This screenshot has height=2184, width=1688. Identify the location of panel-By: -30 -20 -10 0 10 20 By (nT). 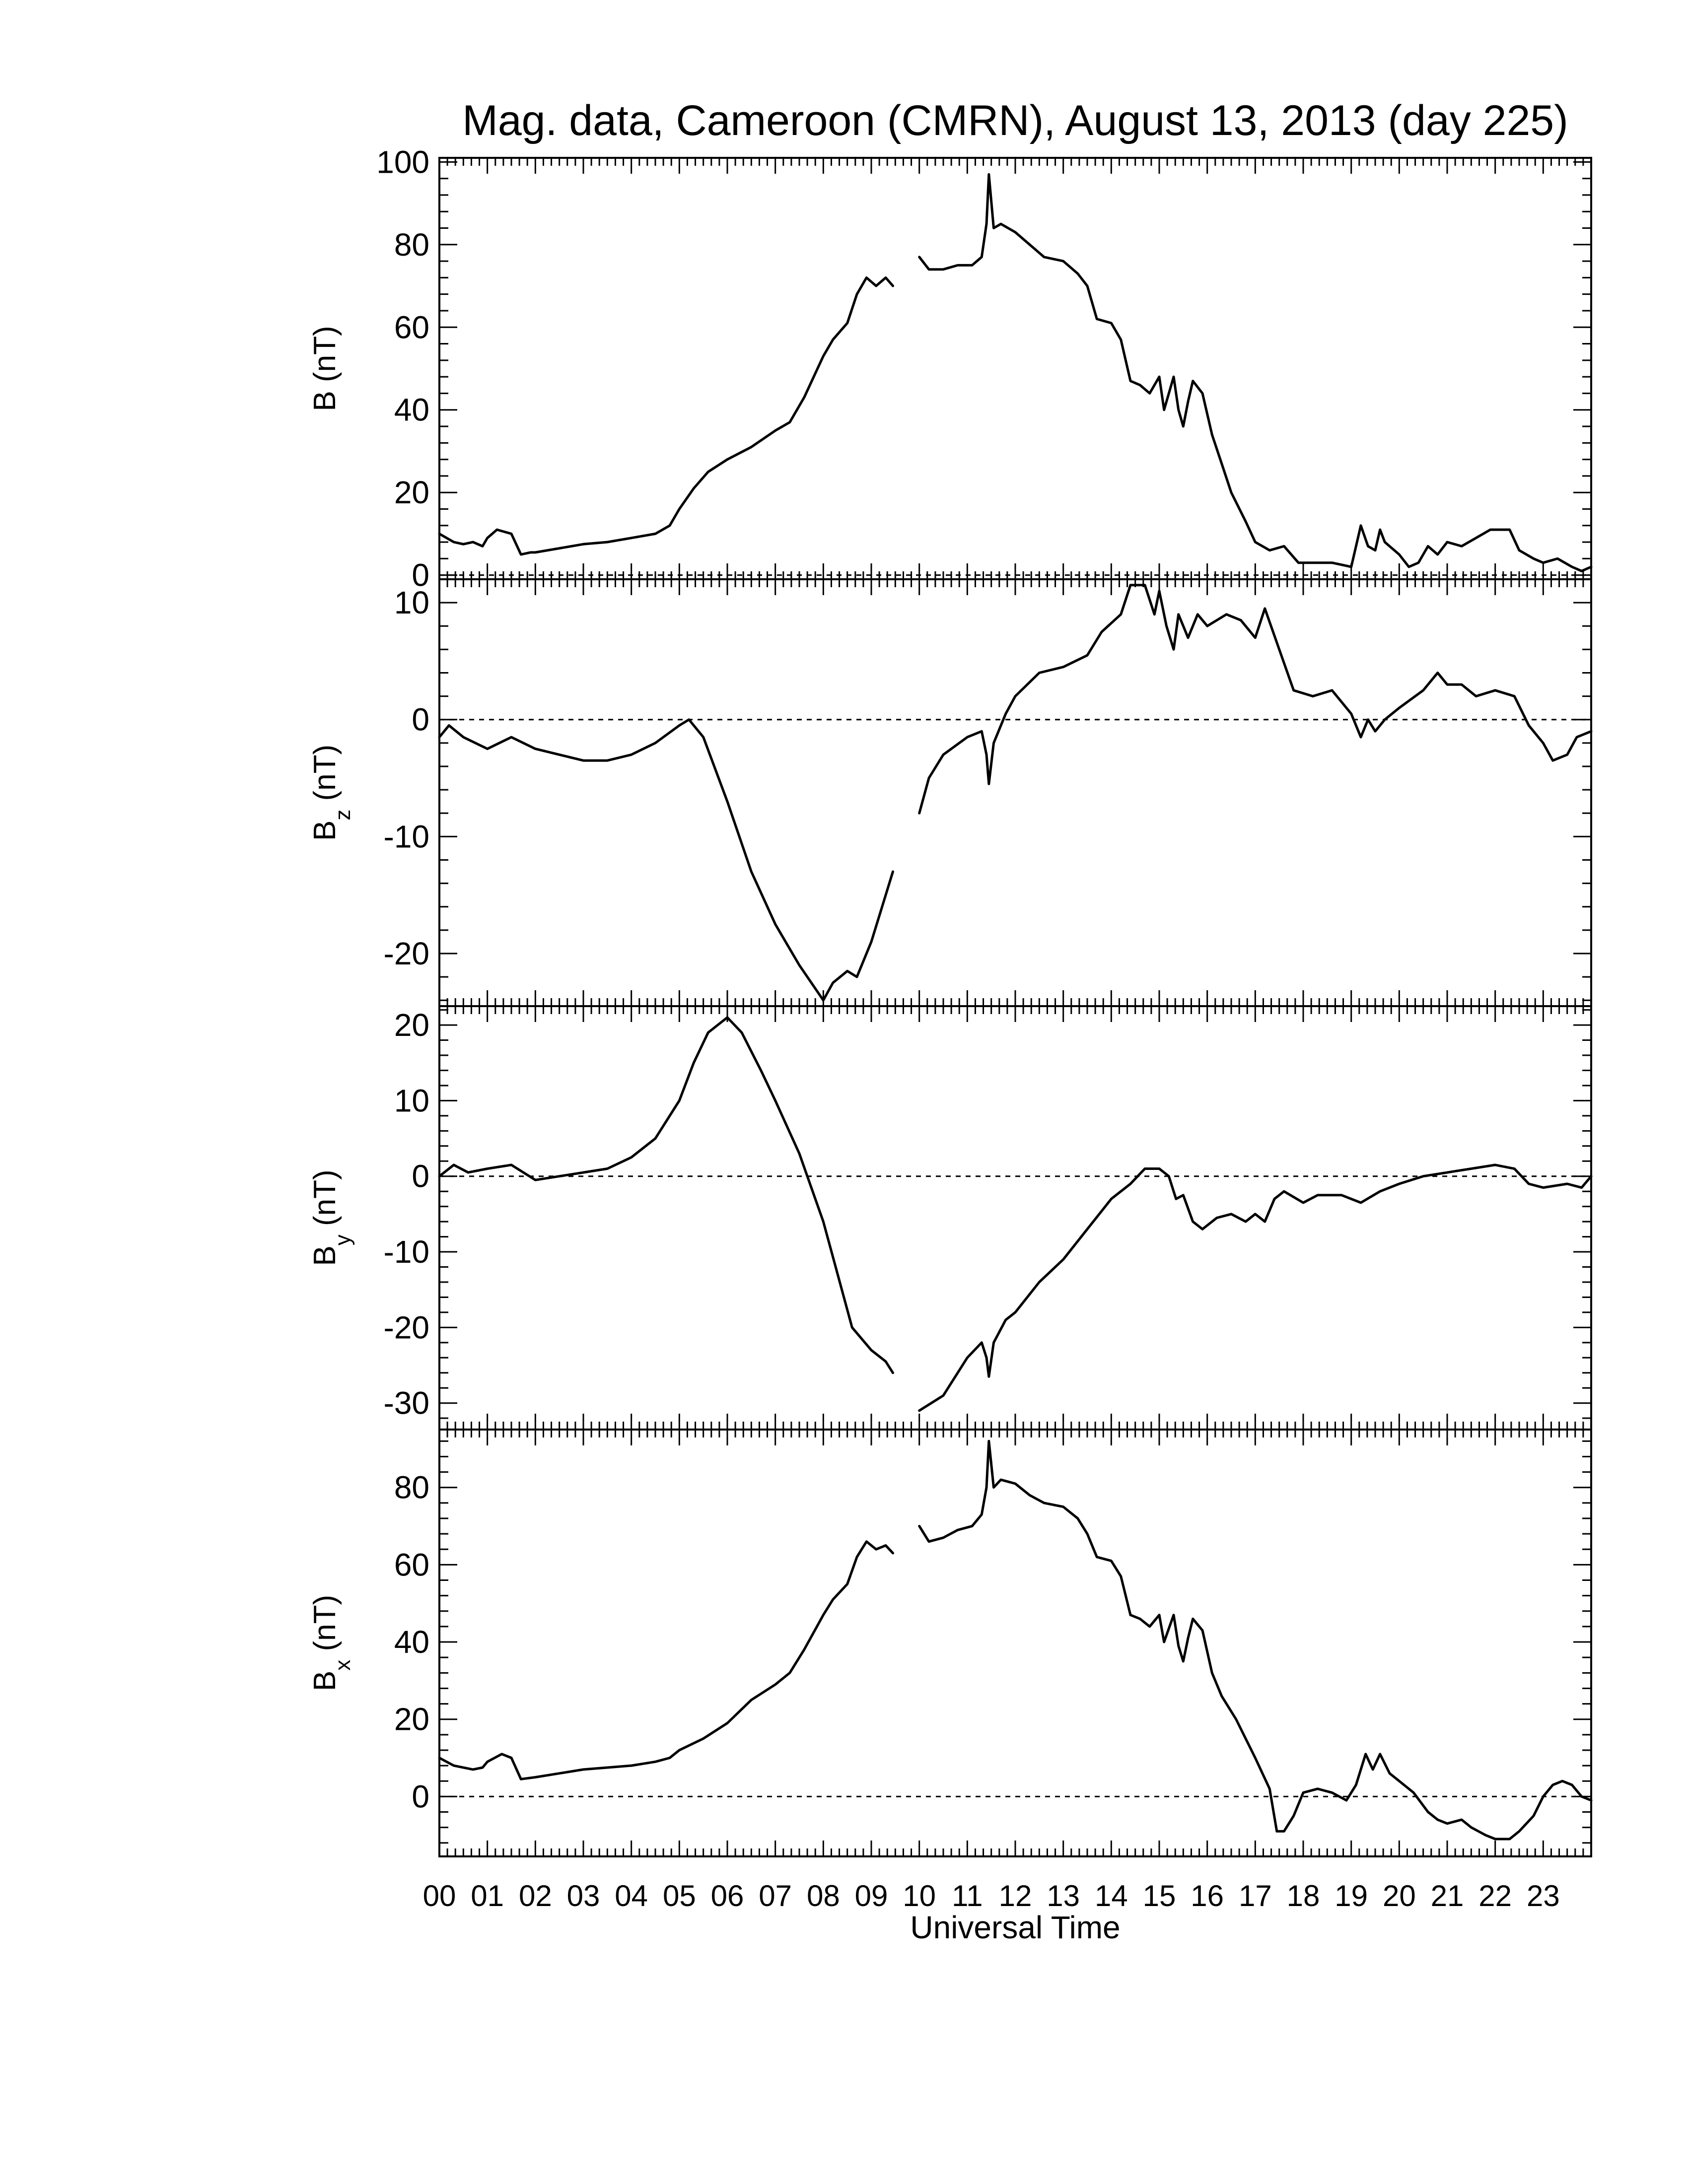
(950, 1218).